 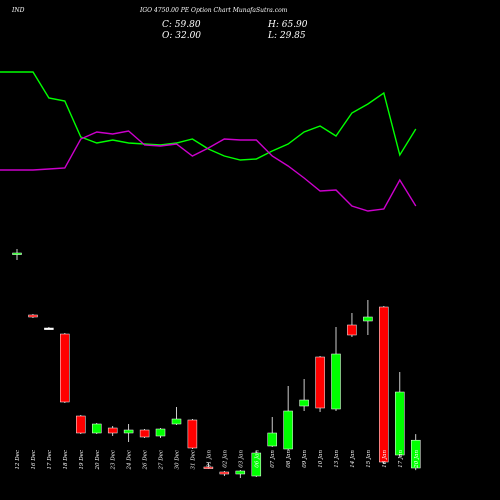 What do you see at coordinates (225, 459) in the screenshot?
I see `x-tick-label: 02 Jan` at bounding box center [225, 459].